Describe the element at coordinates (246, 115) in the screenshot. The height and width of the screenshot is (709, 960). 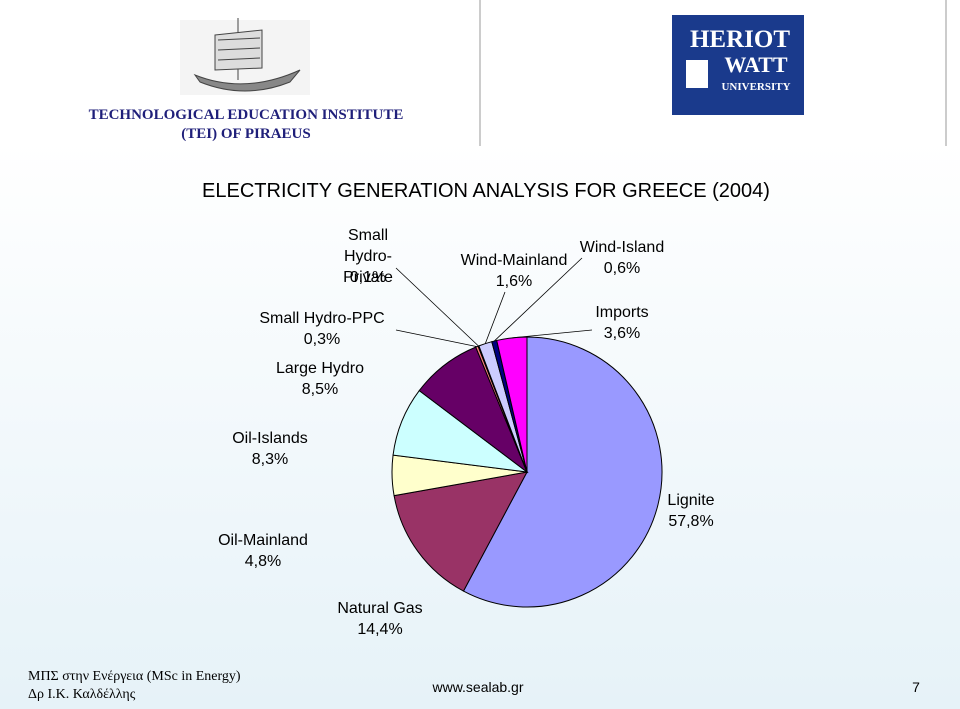
I see `institute-name: TECHNOLOGICAL EDUCATION INSTITUTE` at that location.